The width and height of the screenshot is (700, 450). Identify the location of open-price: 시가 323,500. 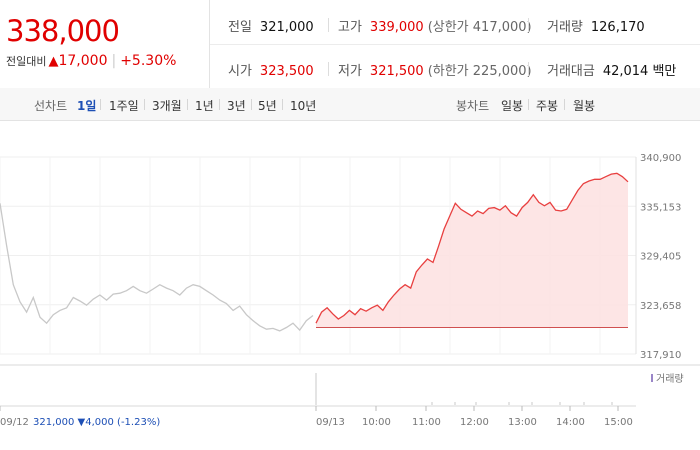
(271, 69).